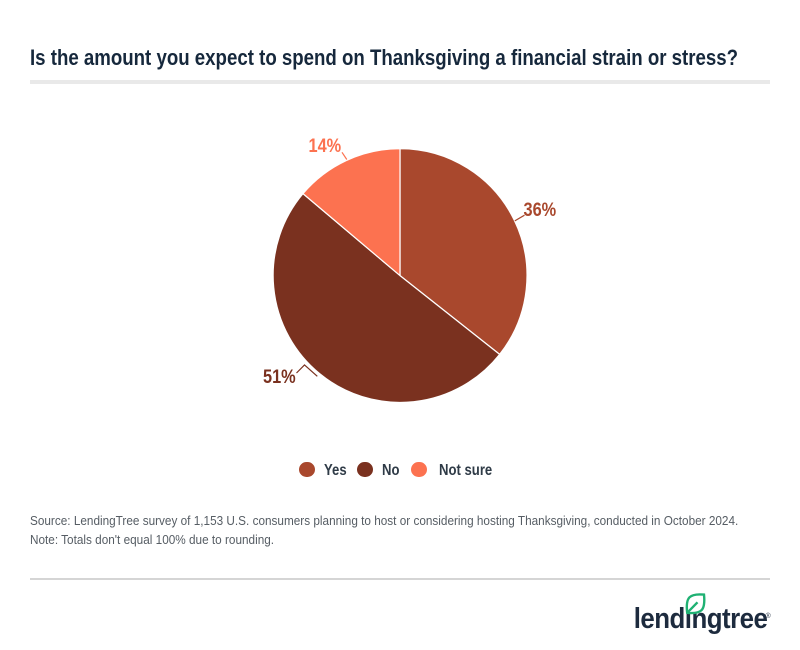  What do you see at coordinates (325, 145) in the screenshot?
I see `svg-text: 14%` at bounding box center [325, 145].